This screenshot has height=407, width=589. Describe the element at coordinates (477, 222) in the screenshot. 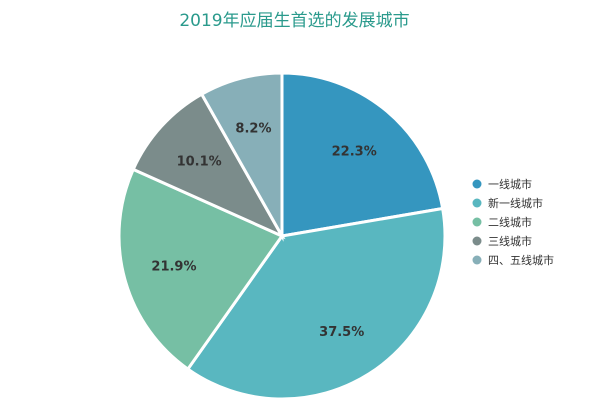

I see `legend-marker-tier2` at that location.